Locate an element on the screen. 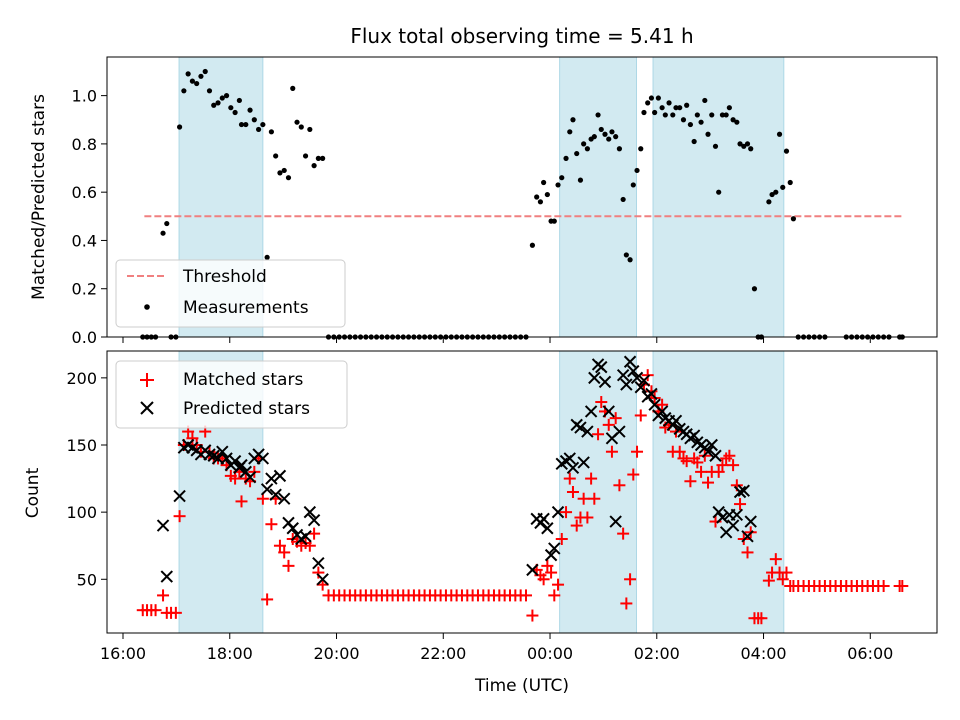  x-tick-label-2: 20:00 is located at coordinates (336, 653).